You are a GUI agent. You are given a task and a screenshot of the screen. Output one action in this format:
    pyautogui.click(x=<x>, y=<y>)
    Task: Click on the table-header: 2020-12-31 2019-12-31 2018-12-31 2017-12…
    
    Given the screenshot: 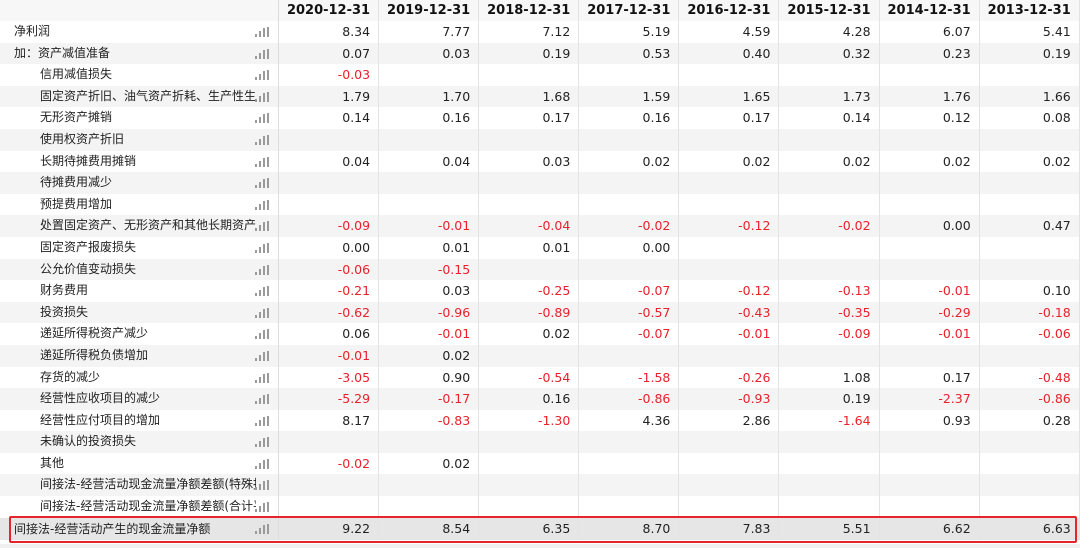 What is the action you would take?
    pyautogui.click(x=540, y=10)
    